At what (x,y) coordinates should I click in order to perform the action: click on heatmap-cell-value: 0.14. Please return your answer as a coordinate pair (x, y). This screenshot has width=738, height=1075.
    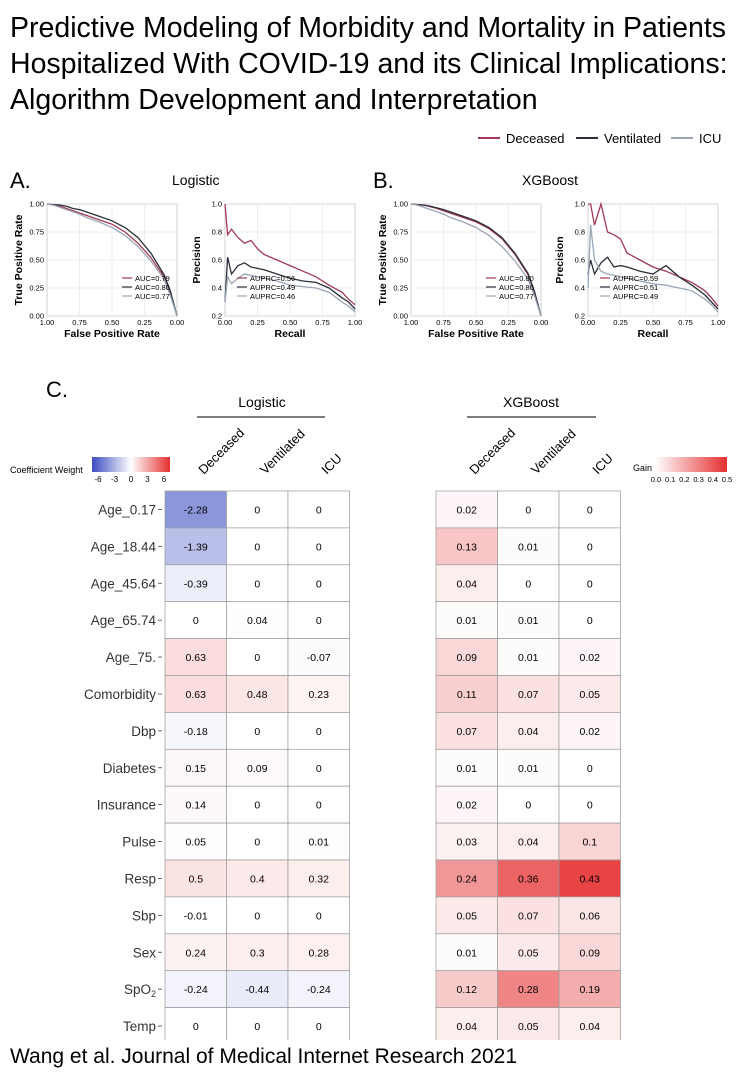
    Looking at the image, I should click on (196, 806).